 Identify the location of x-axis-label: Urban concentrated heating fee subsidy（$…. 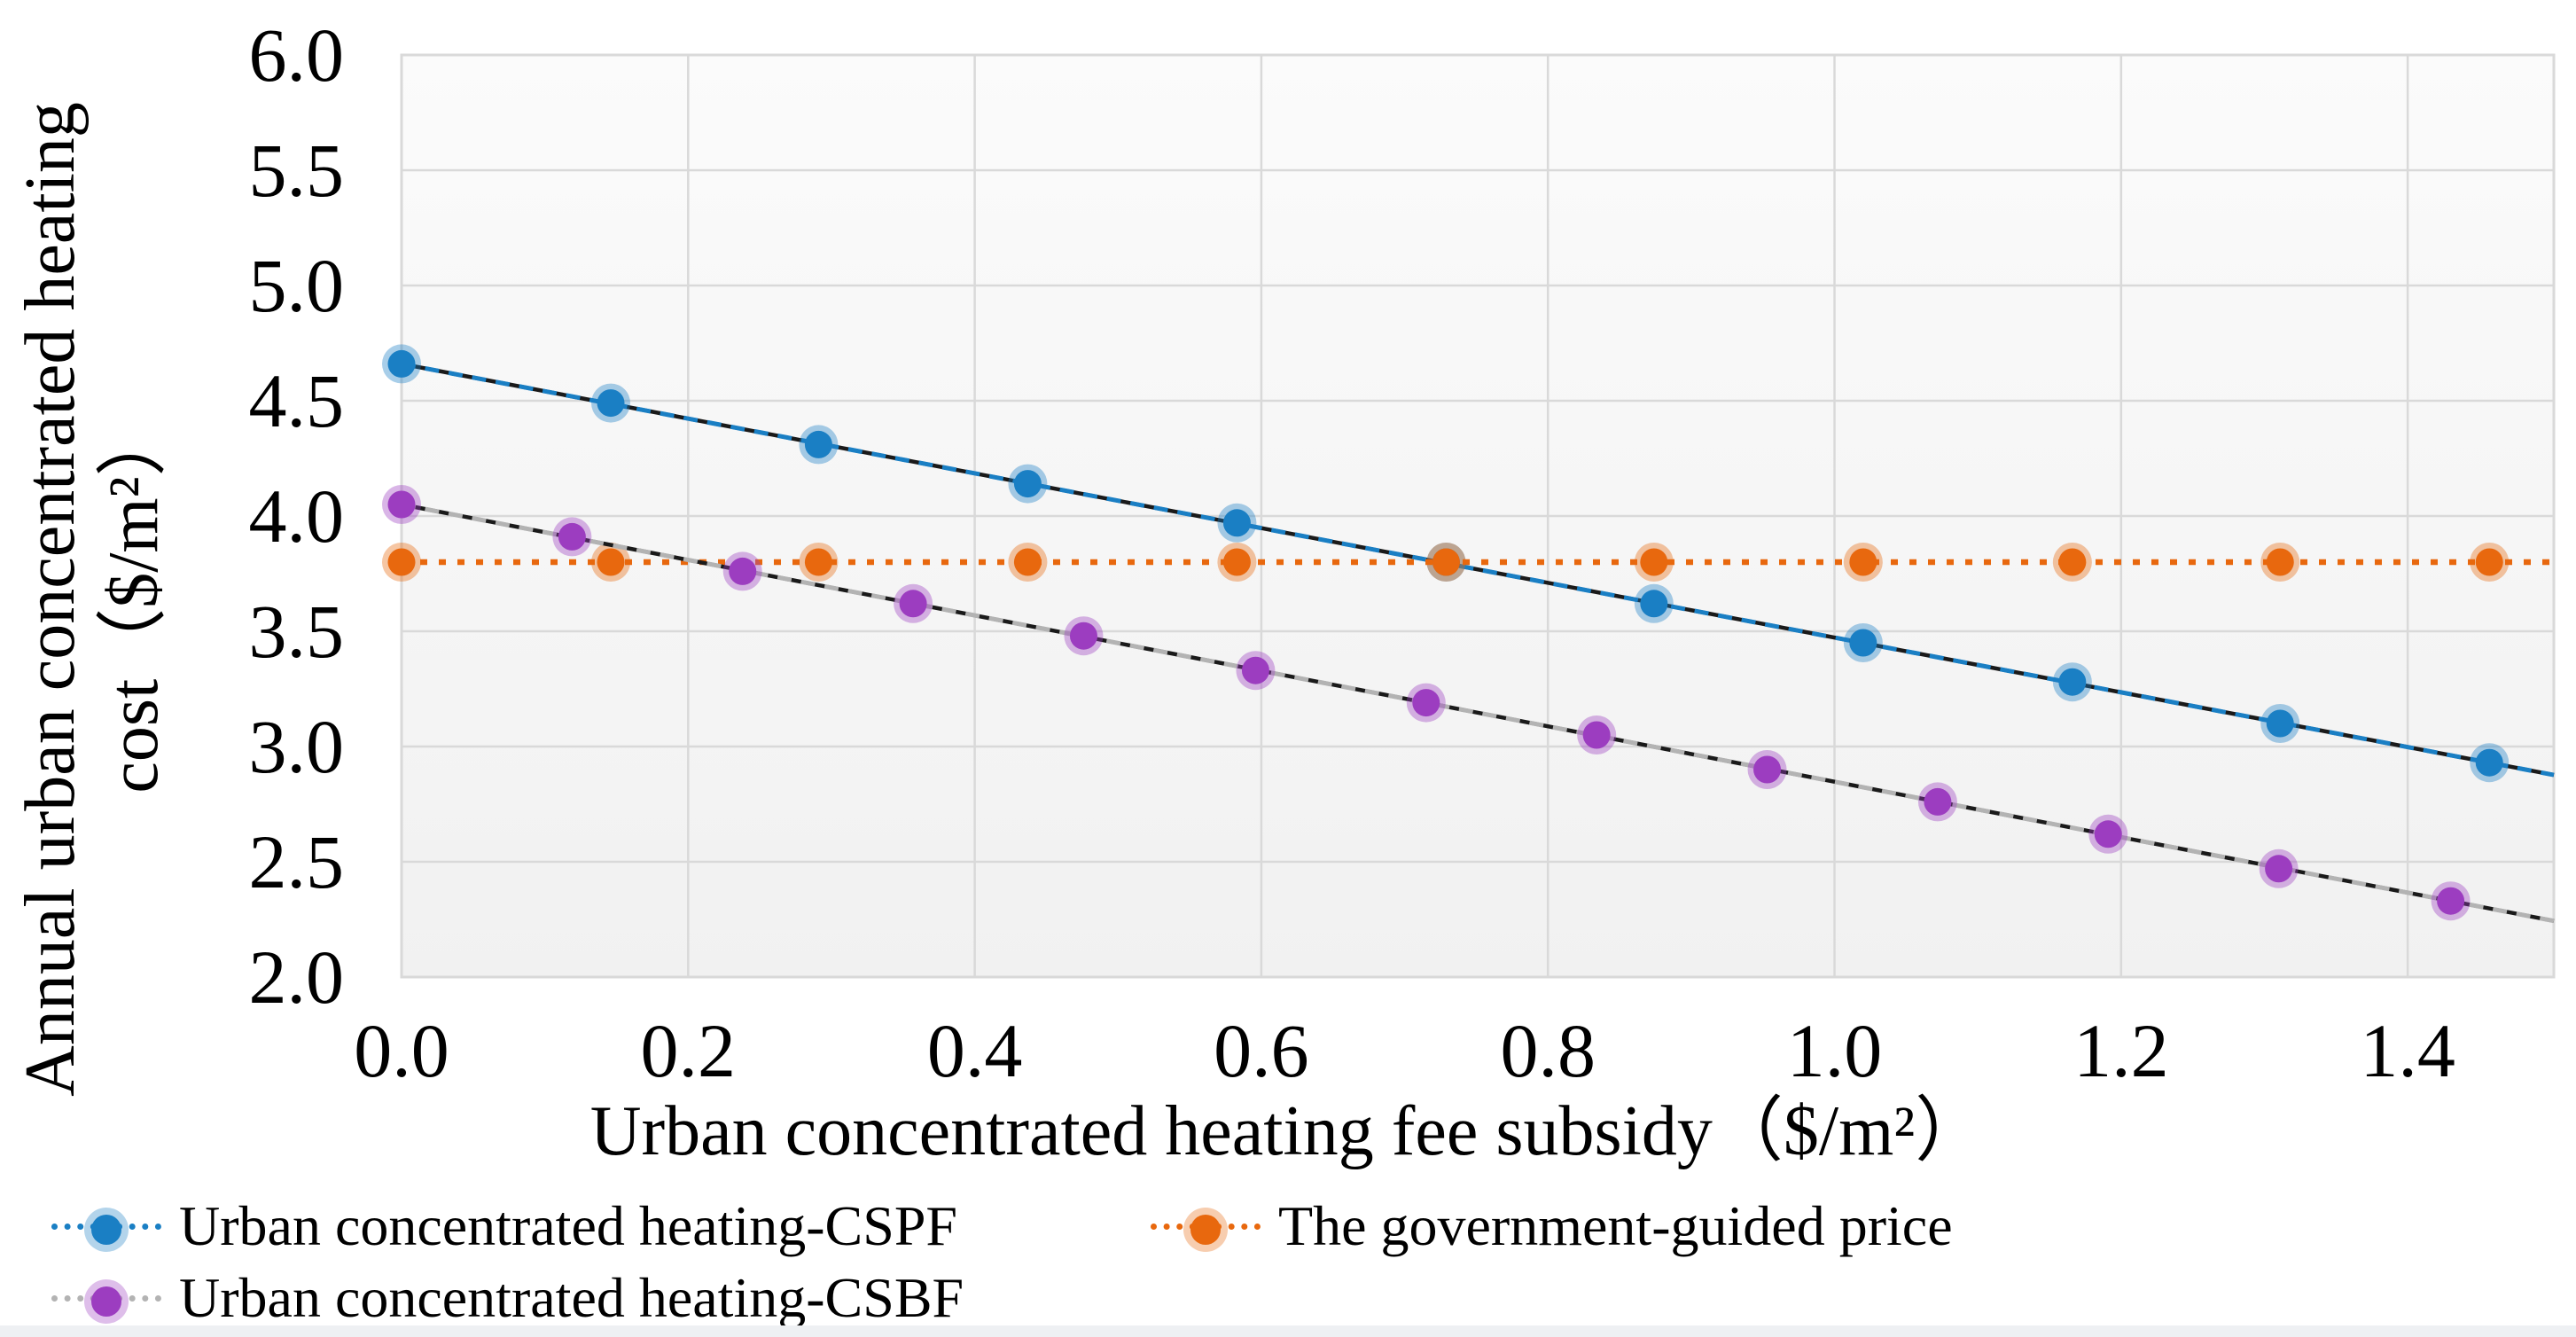
(1288, 1131).